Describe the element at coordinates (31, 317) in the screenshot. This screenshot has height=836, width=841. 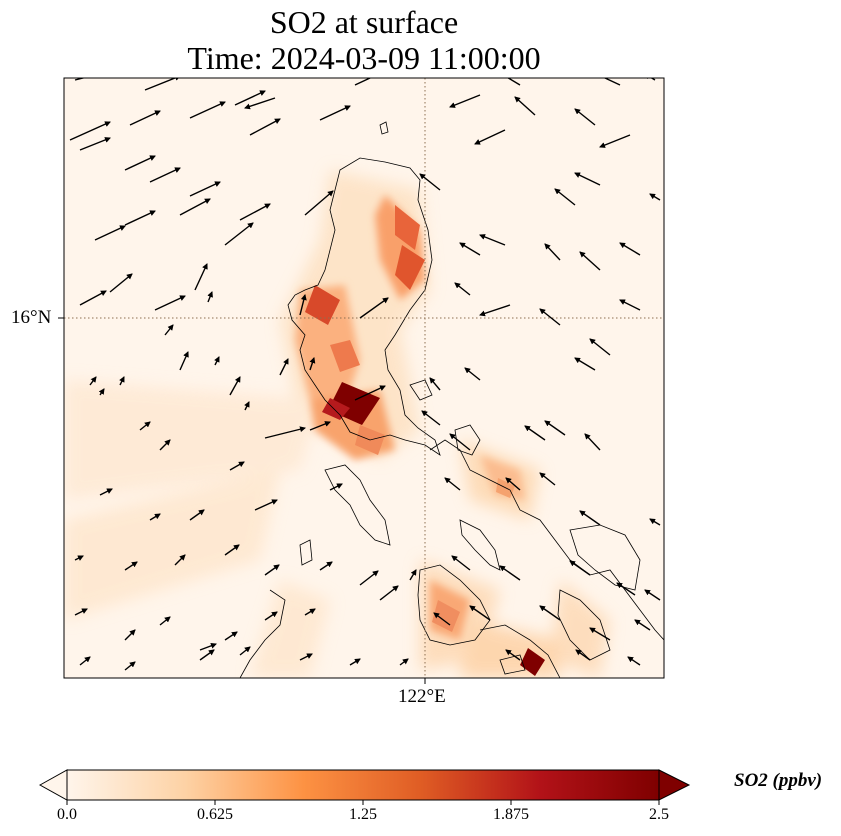
I see `lat-tick-label: 16°N` at that location.